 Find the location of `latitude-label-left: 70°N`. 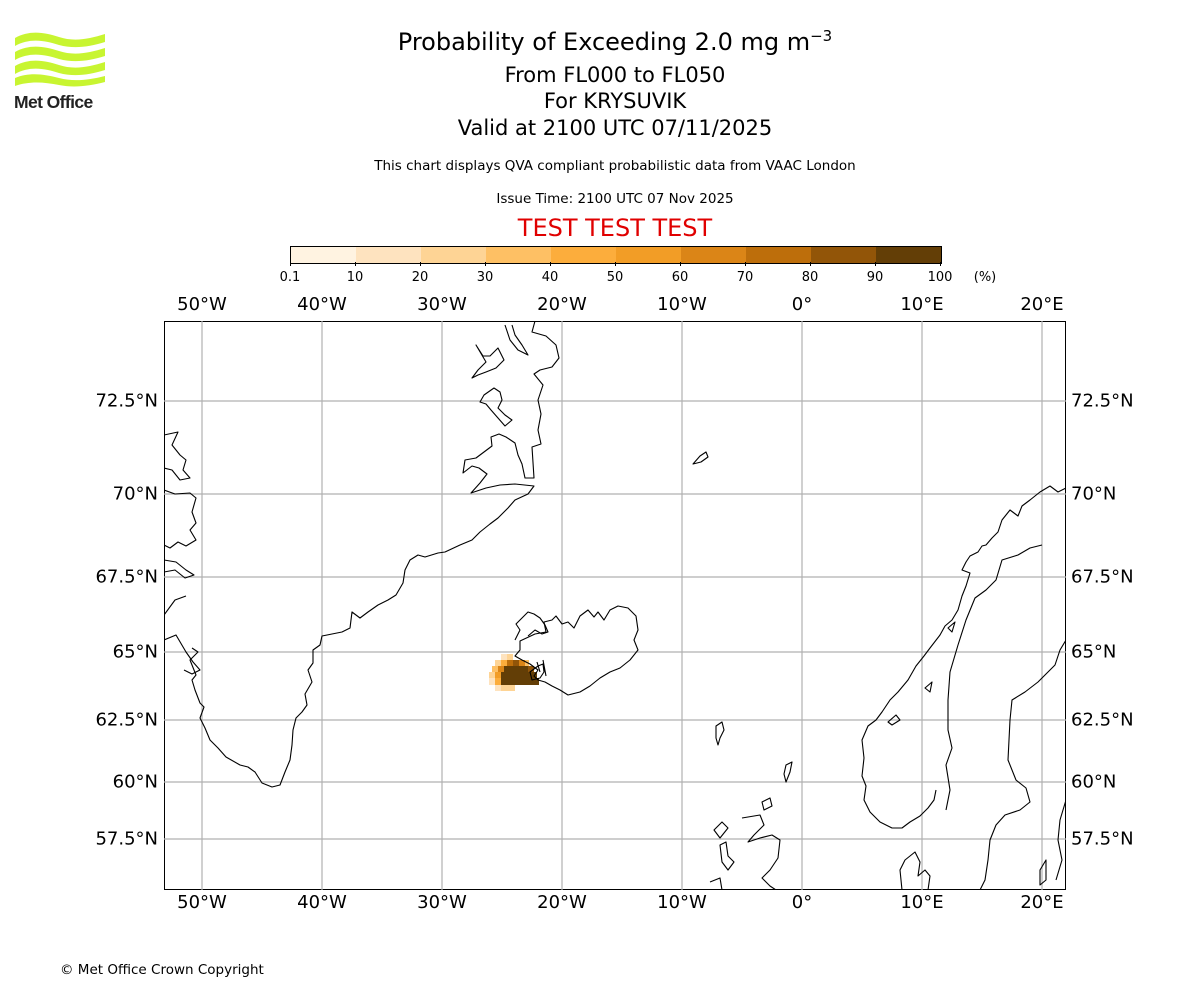

latitude-label-left: 70°N is located at coordinates (135, 494).